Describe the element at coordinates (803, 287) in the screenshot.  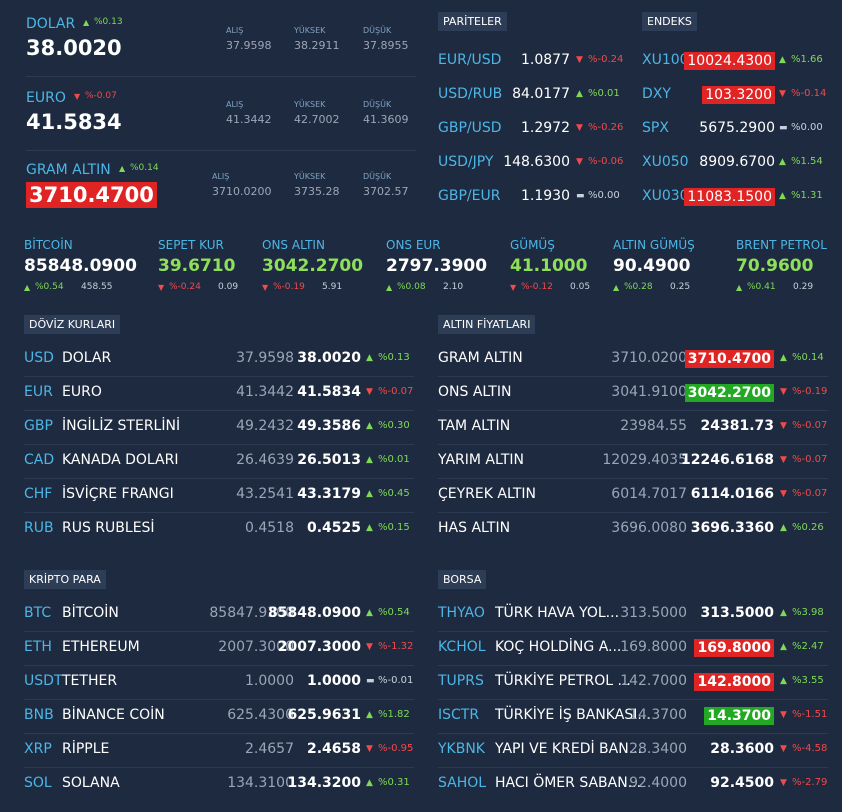
I see `strip-diff: 0.29` at that location.